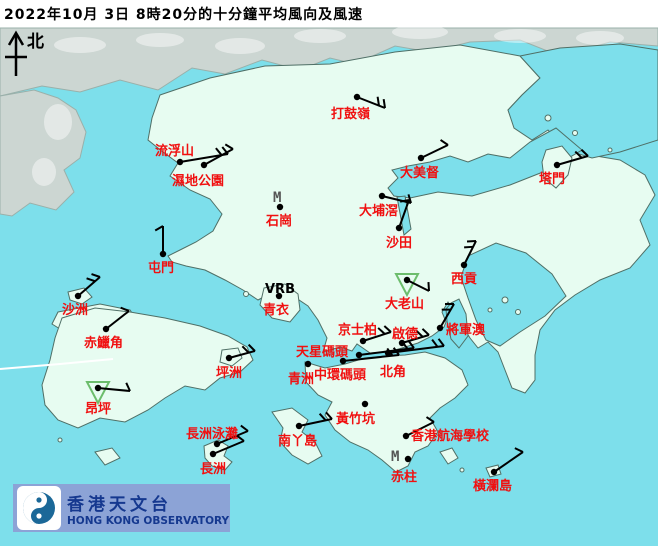 This screenshot has width=658, height=546. I want to click on station-7: 沙田, so click(399, 225).